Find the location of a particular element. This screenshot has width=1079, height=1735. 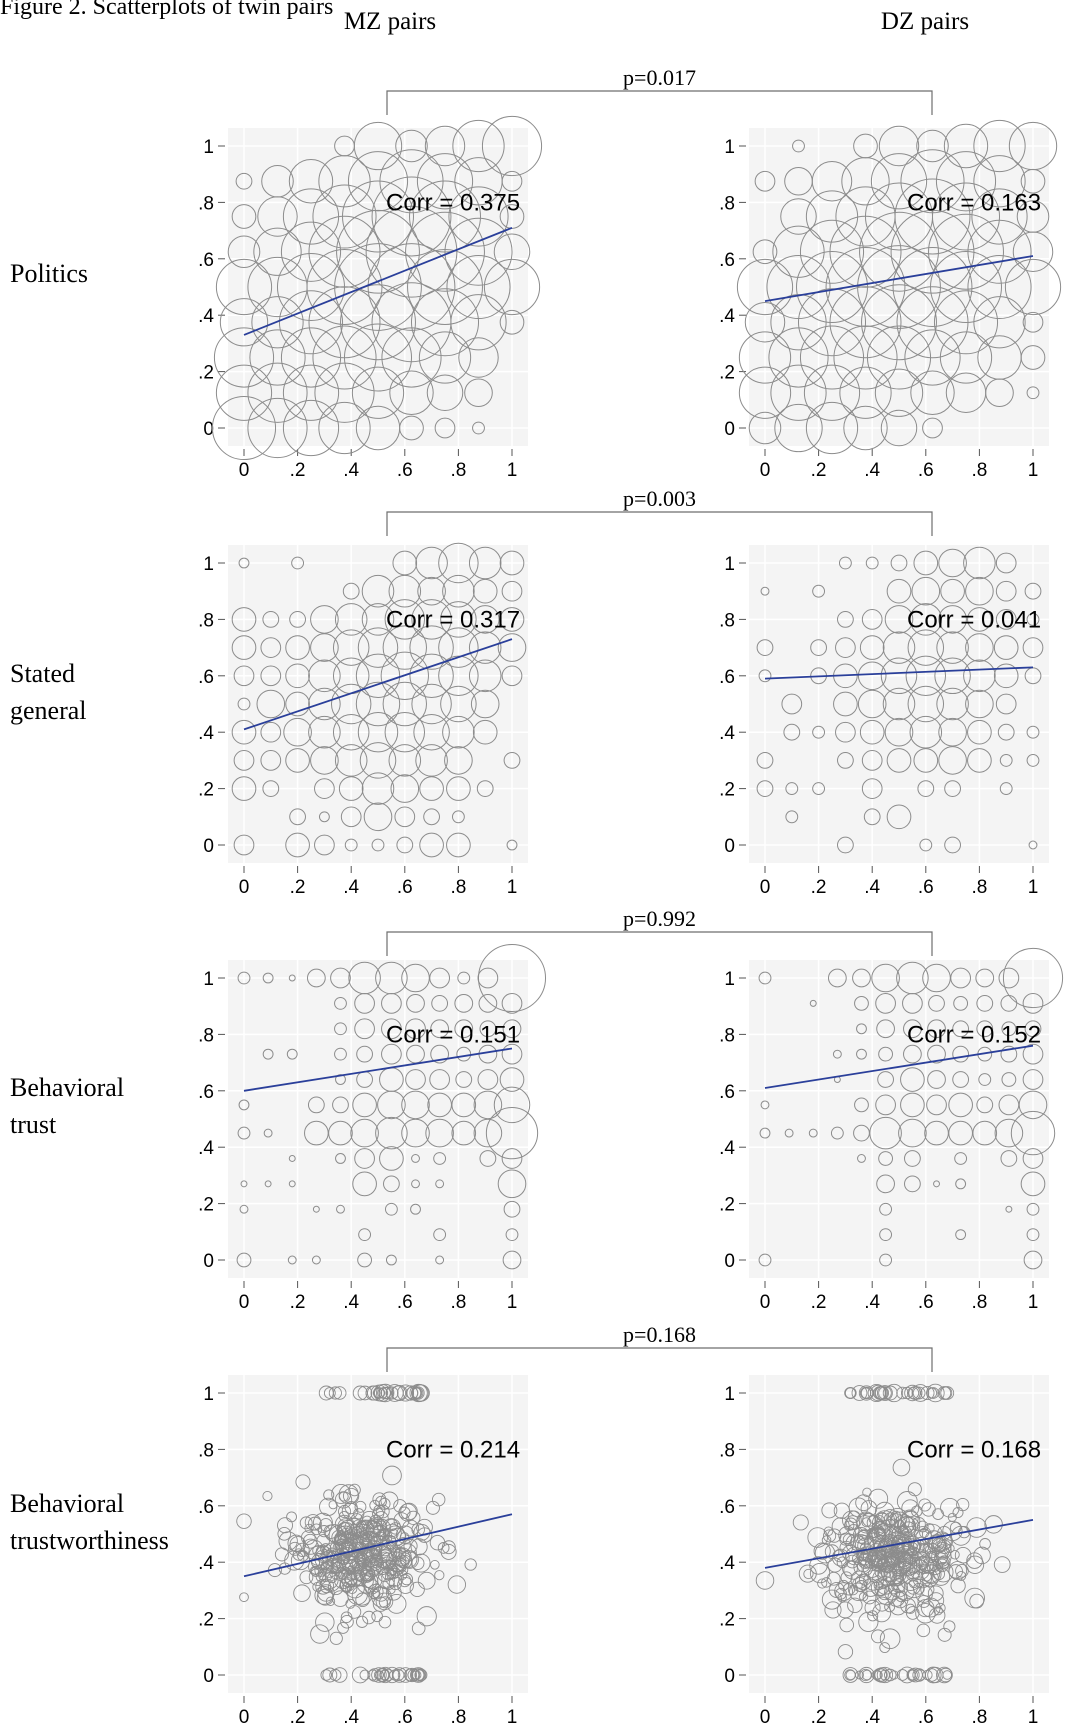

scatter-panel: 0 0 .2 .2 .4 .4 .6 .6 .8 .8 1 1 Corr = 0.375 is located at coordinates (370, 298).